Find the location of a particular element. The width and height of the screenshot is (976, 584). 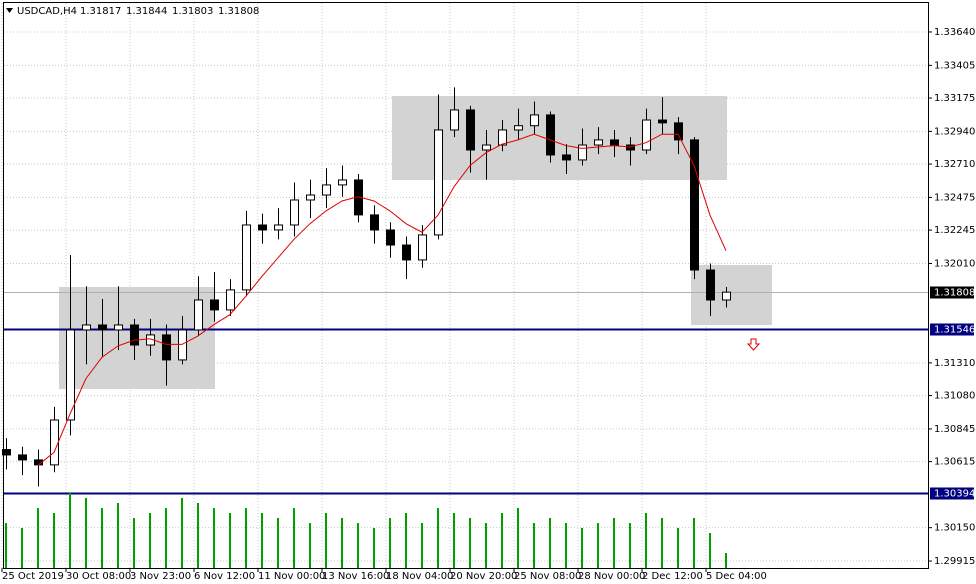

y-tick-label: 1.32940 is located at coordinates (954, 131).